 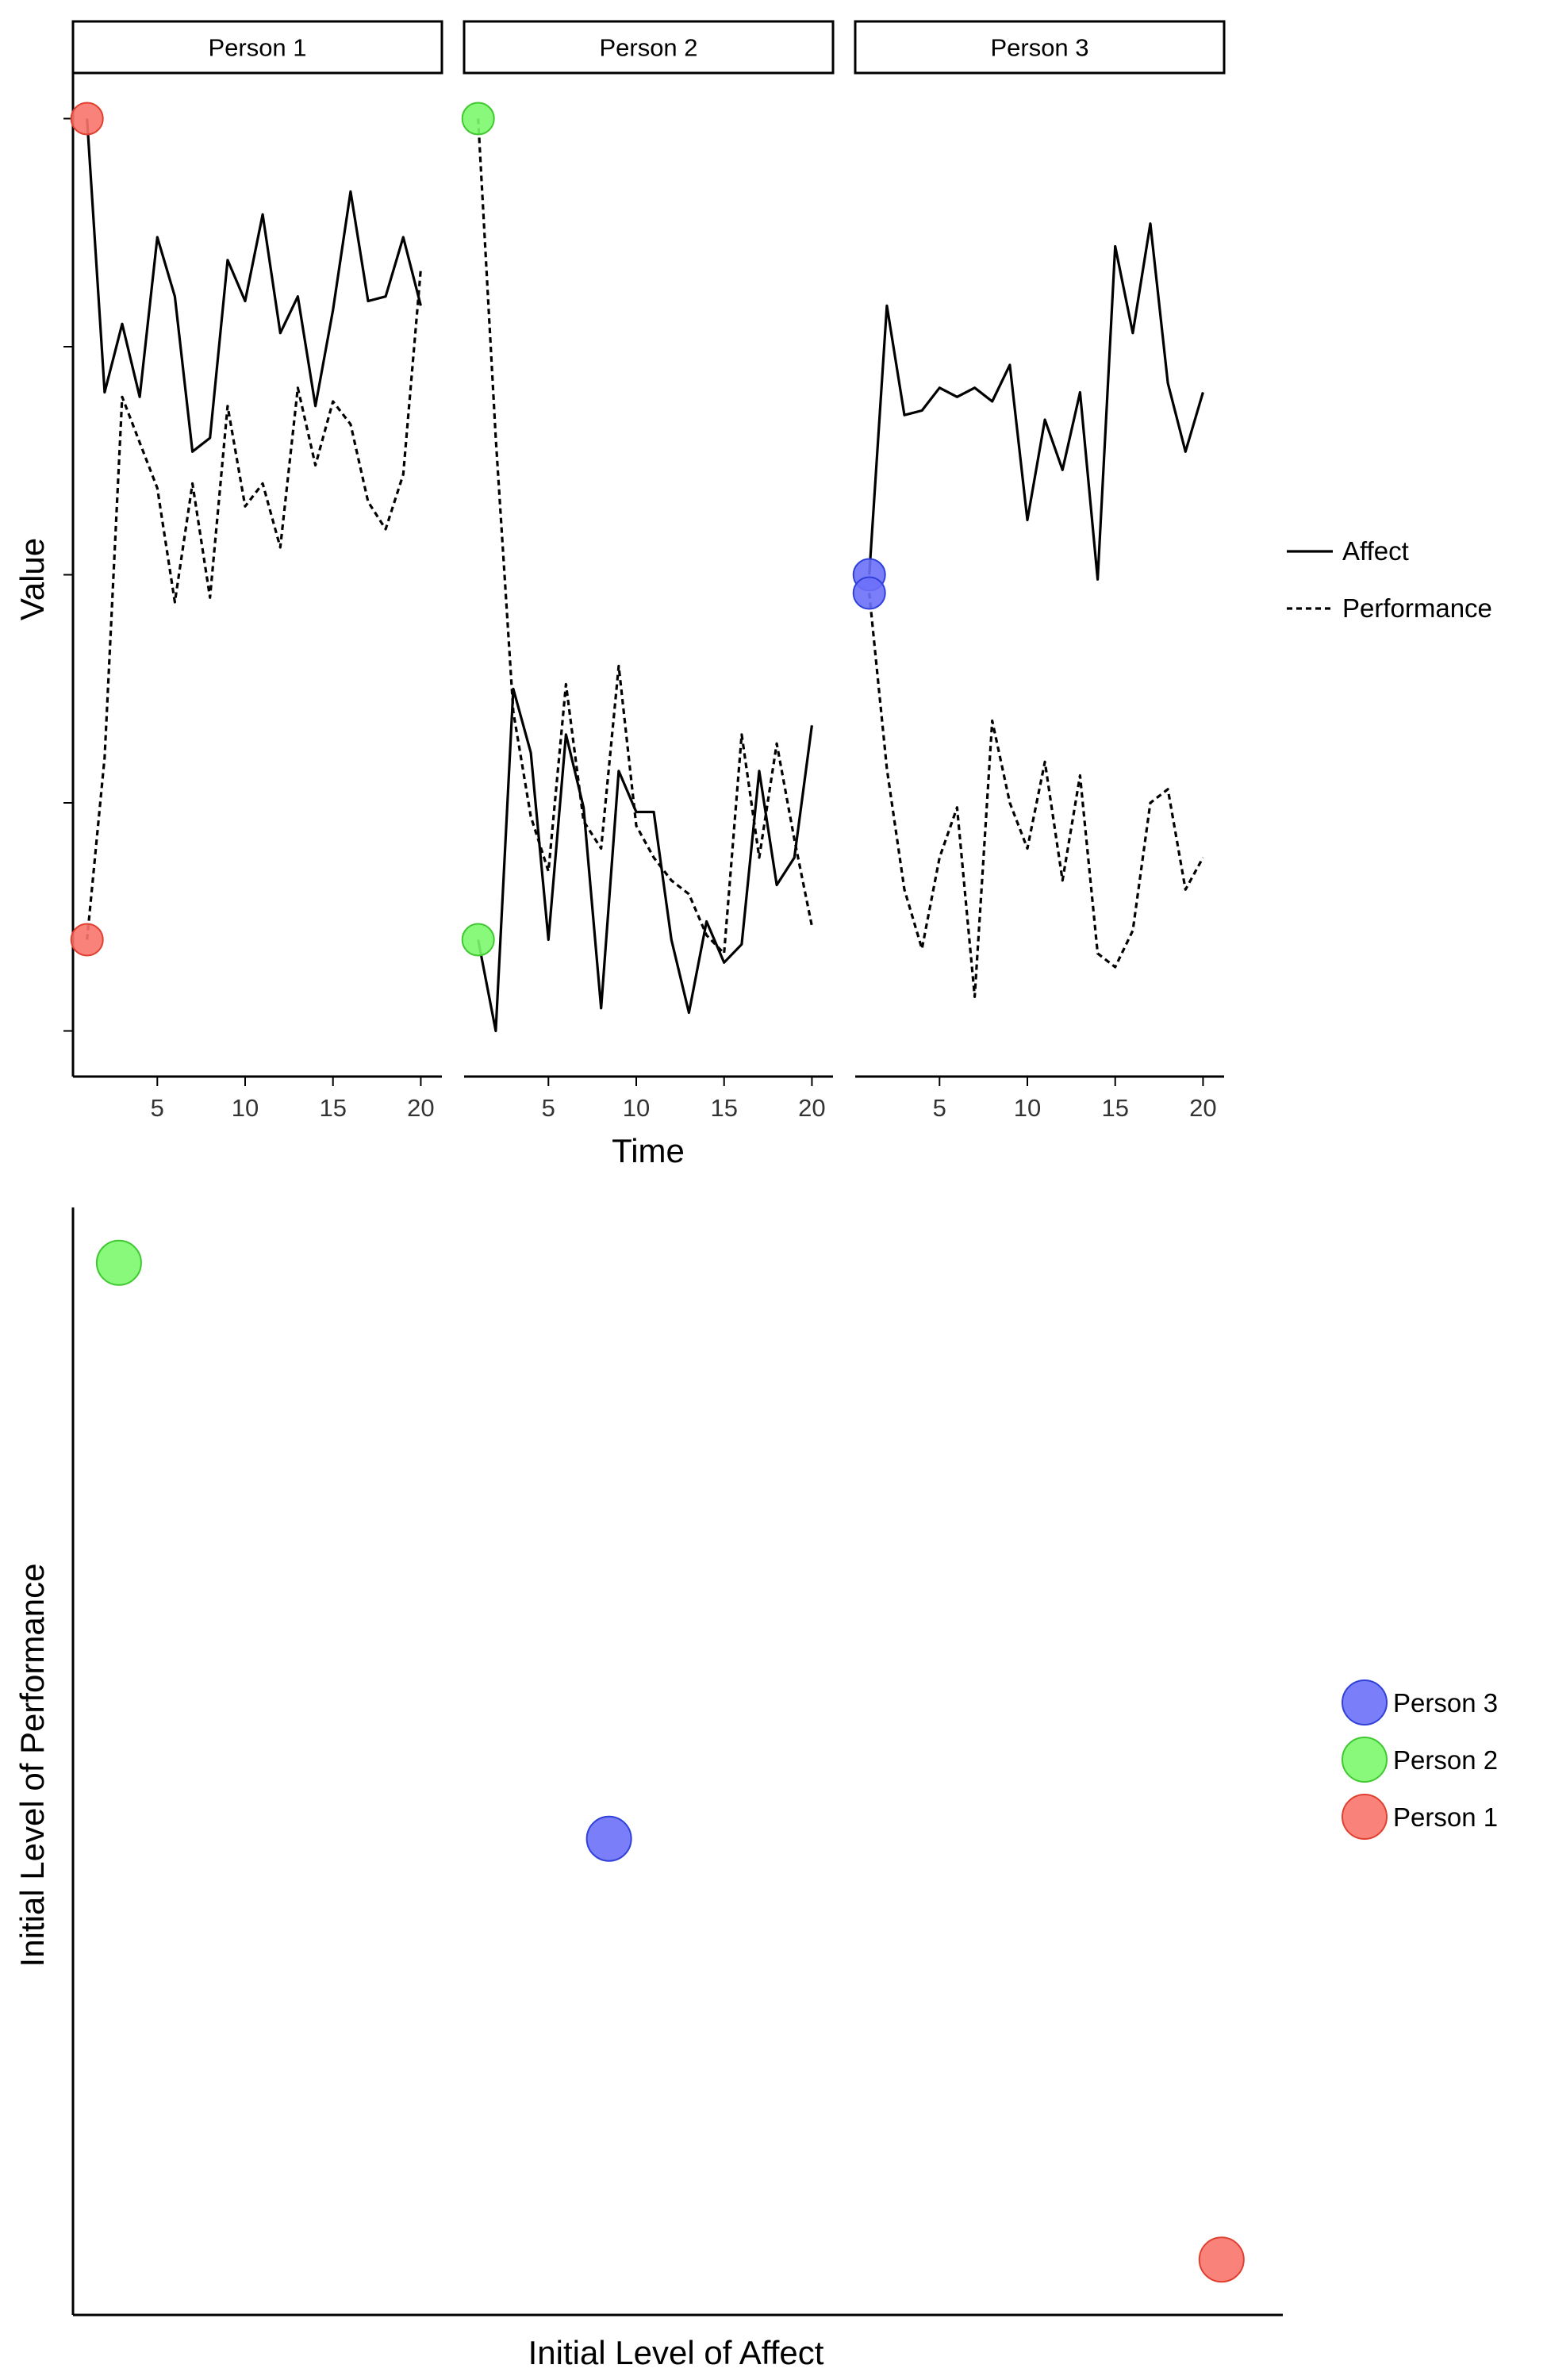 I want to click on x-axis-title: Time, so click(x=648, y=1150).